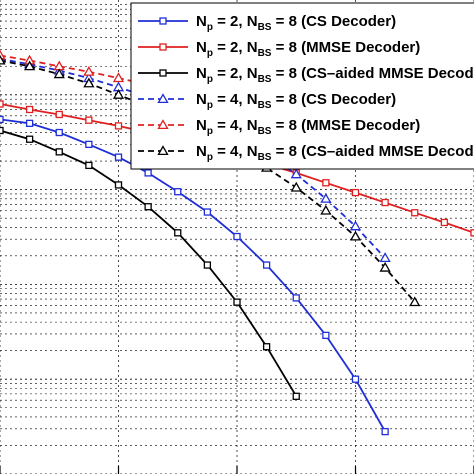 The width and height of the screenshot is (474, 474). What do you see at coordinates (296, 101) in the screenshot?
I see `legend-label: Np = 4, NBS = 8 (CS Decoder)` at bounding box center [296, 101].